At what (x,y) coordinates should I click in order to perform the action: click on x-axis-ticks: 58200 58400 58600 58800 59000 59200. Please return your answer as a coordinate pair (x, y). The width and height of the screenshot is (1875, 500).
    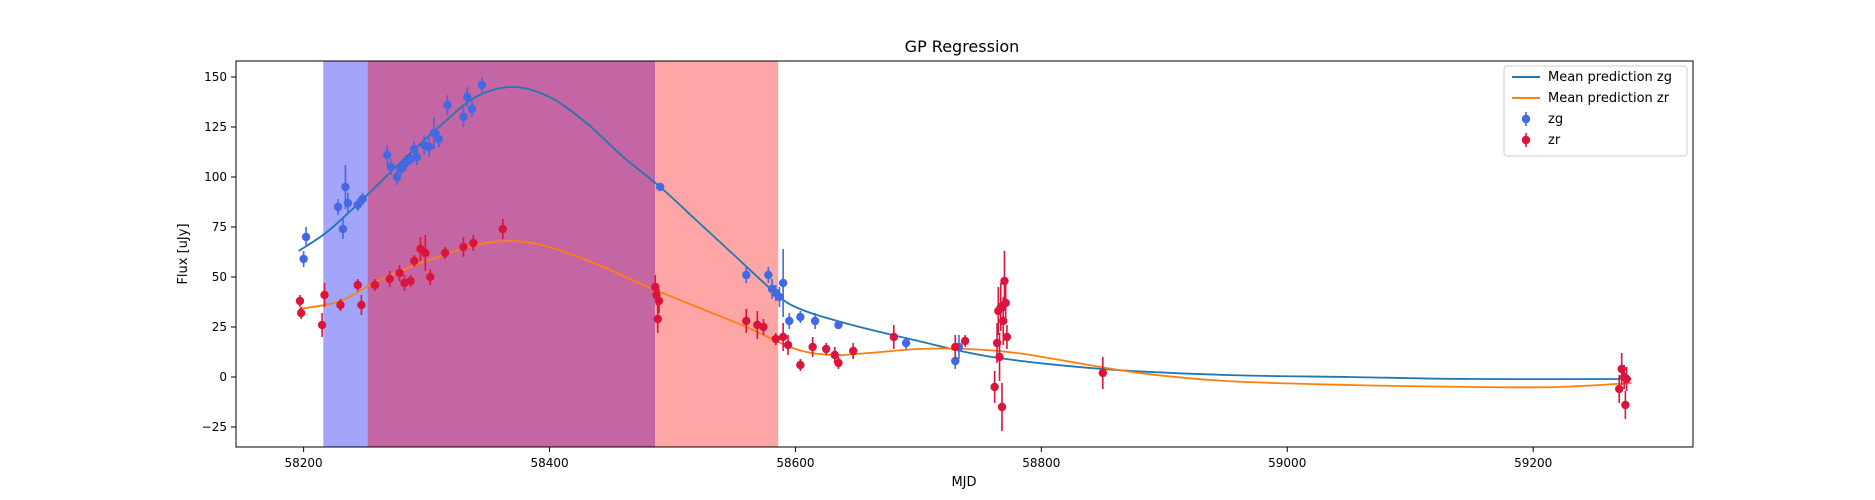
    Looking at the image, I should click on (918, 458).